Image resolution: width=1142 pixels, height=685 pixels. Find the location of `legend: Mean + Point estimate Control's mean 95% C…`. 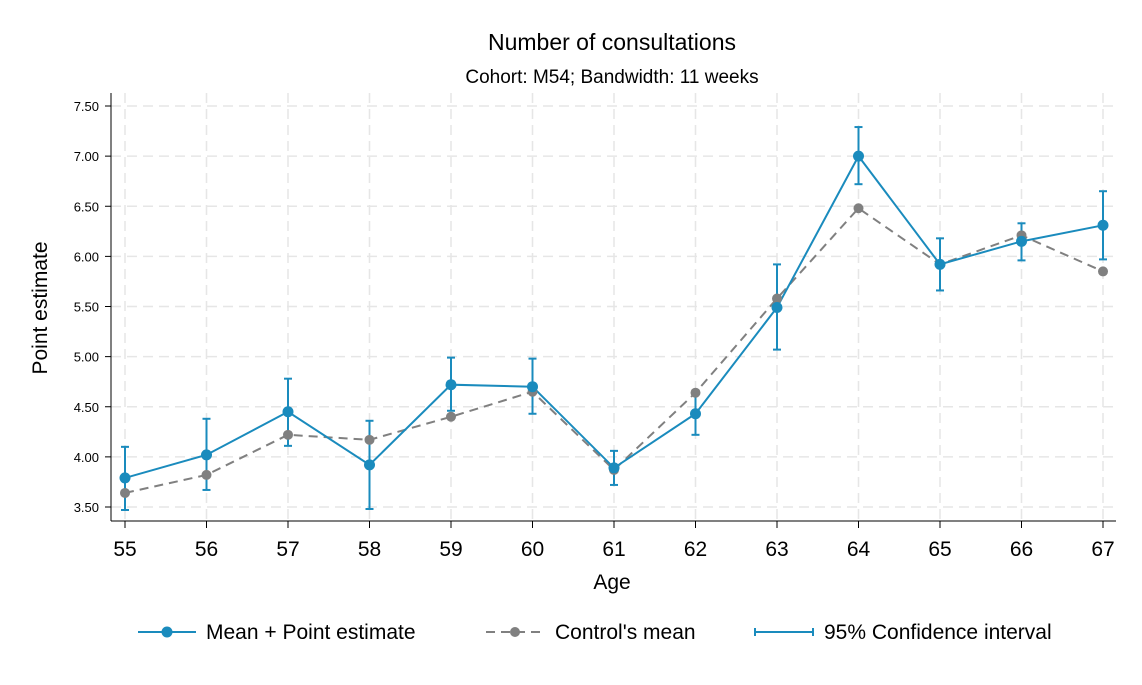

legend: Mean + Point estimate Control's mean 95% C… is located at coordinates (595, 632).